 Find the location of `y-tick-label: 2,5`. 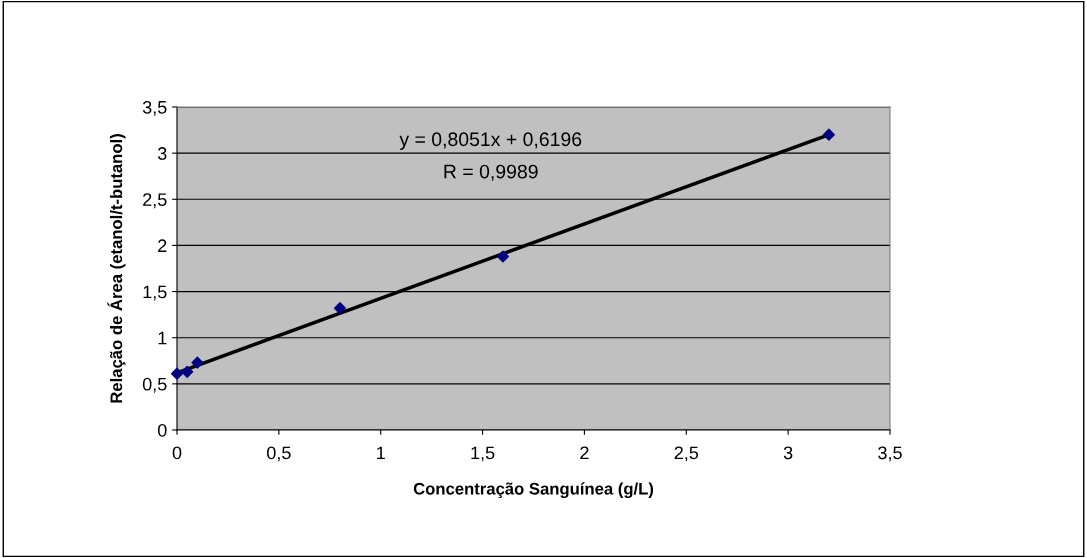

y-tick-label: 2,5 is located at coordinates (155, 201).